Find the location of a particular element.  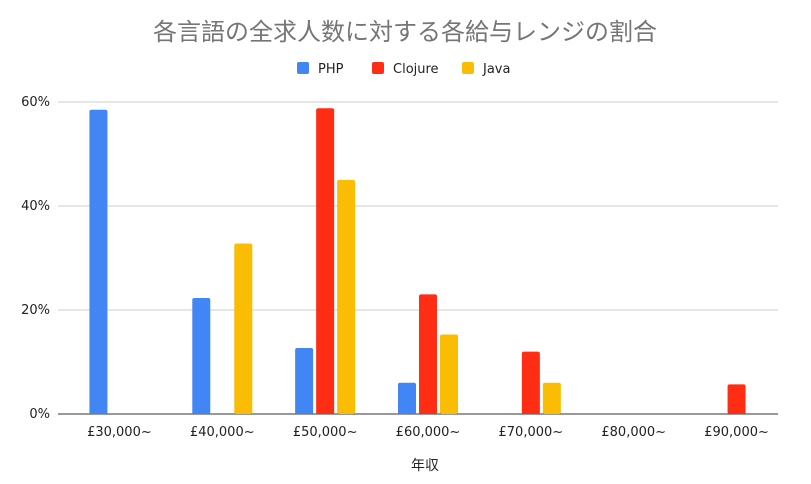

y-tick-label: 60% is located at coordinates (35, 102).